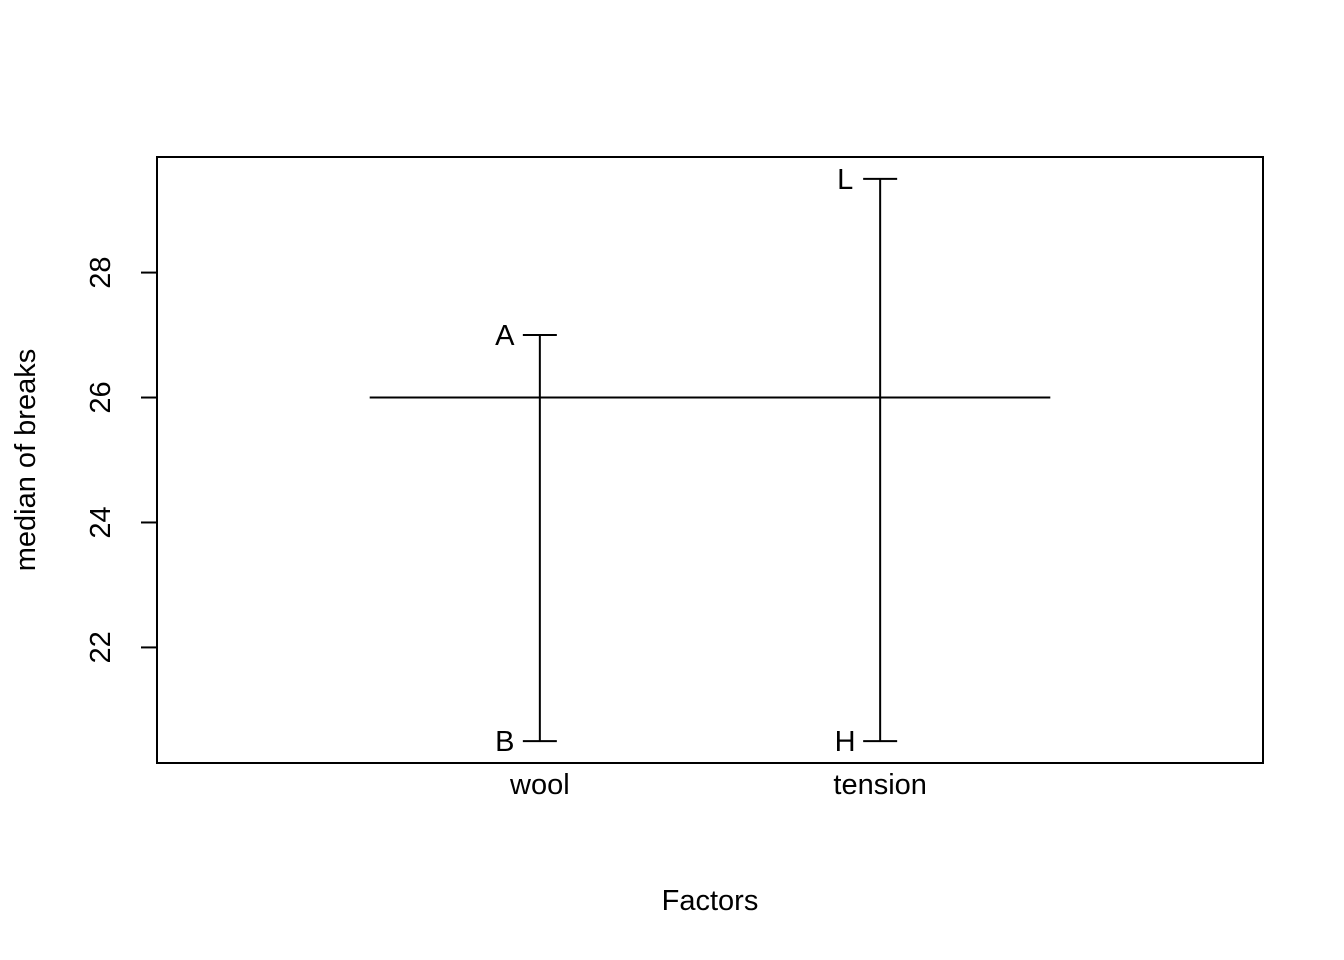 The width and height of the screenshot is (1344, 960). Describe the element at coordinates (710, 901) in the screenshot. I see `x-axis-title: Factors` at that location.